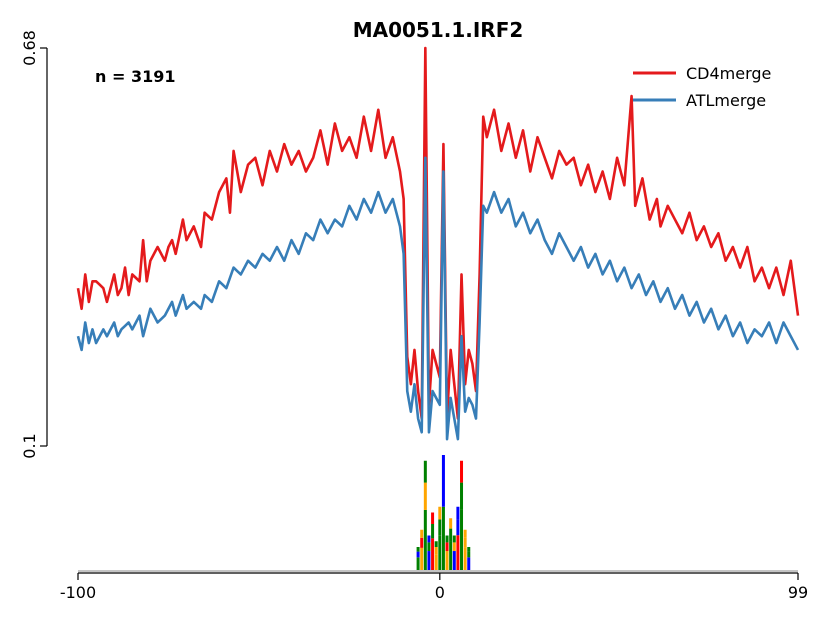 The width and height of the screenshot is (830, 623). I want to click on y-tick-label: 0.1, so click(29, 445).